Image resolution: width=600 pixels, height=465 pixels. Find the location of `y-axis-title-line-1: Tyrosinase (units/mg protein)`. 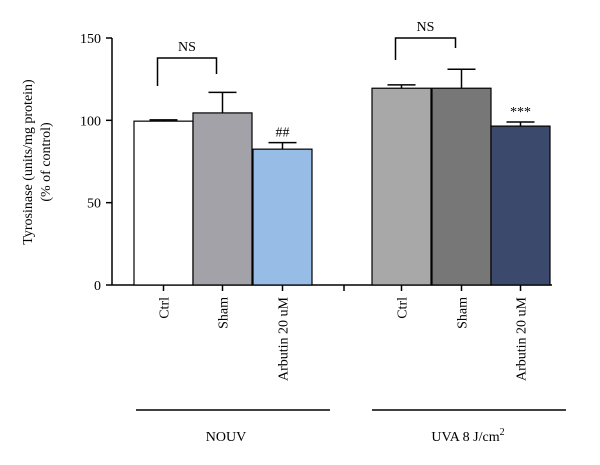

y-axis-title-line-1: Tyrosinase (units/mg protein) is located at coordinates (28, 162).